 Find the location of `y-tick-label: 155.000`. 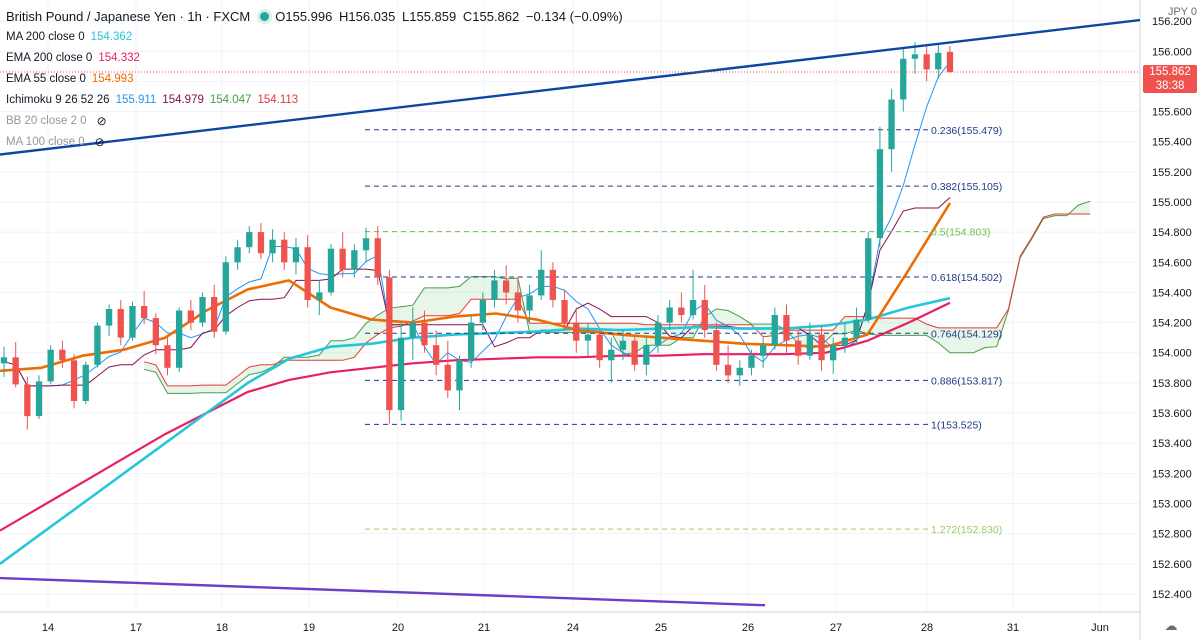

y-tick-label: 155.000 is located at coordinates (1172, 203).